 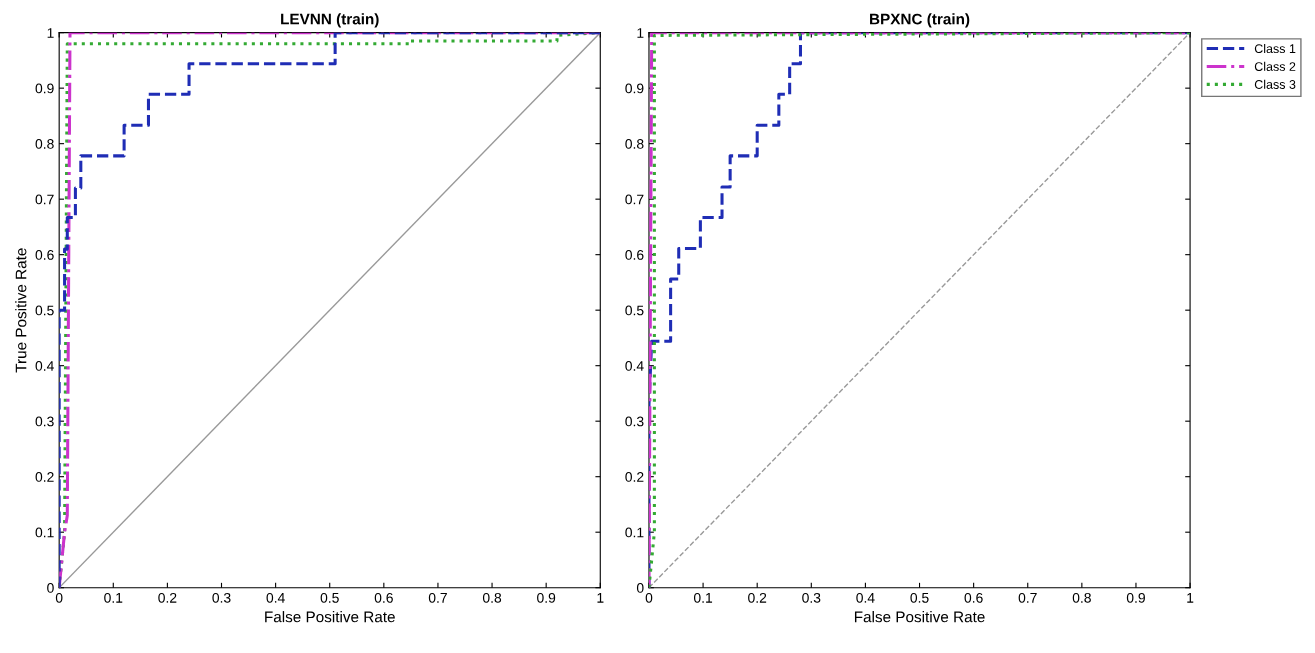 I want to click on legend-label: Class 1, so click(x=1275, y=48).